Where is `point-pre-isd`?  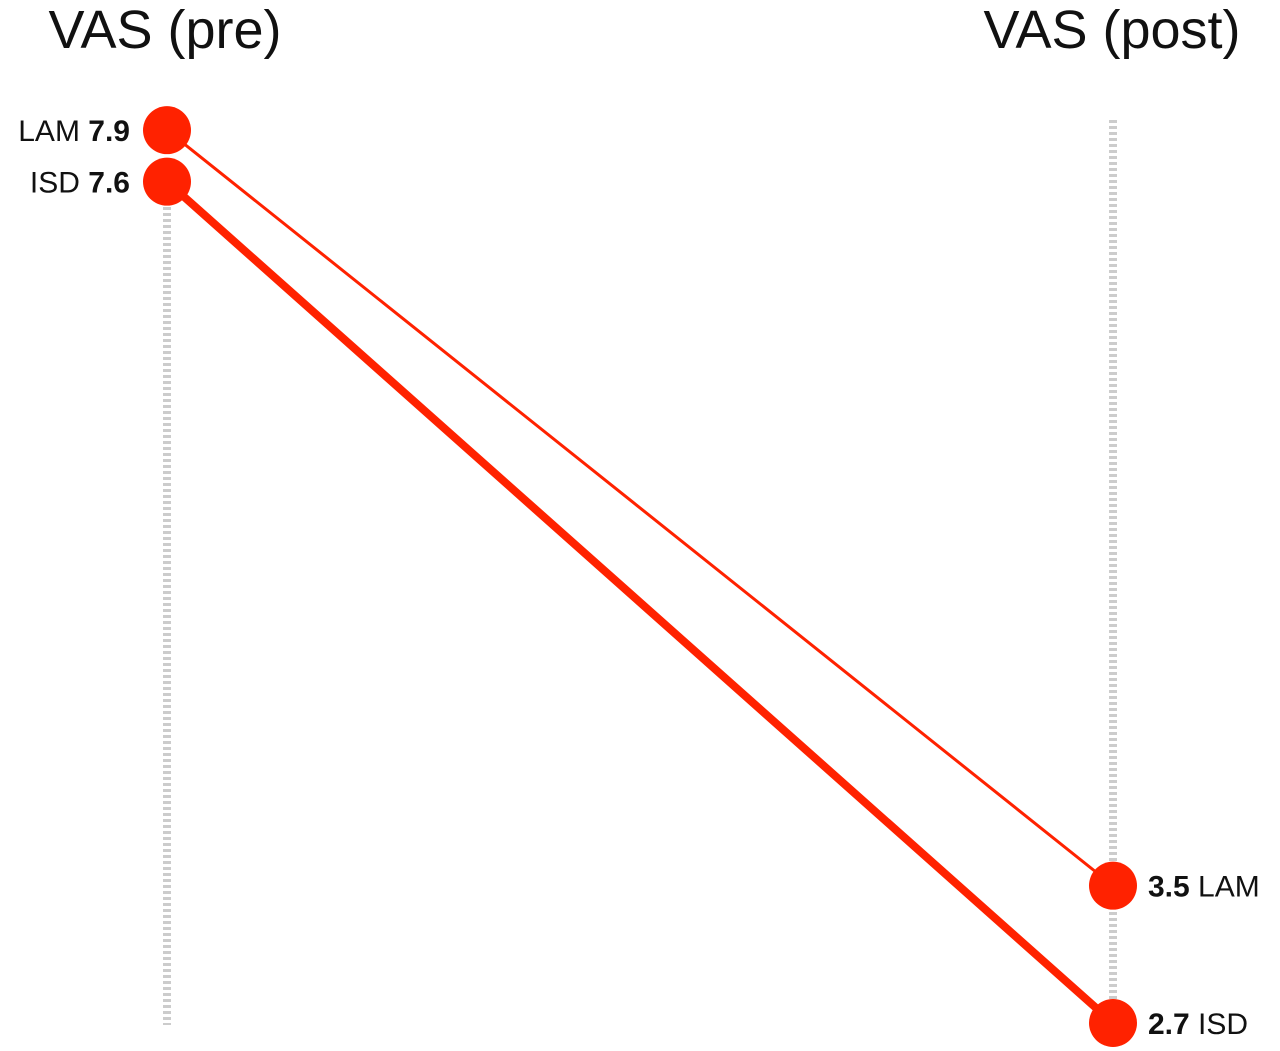
point-pre-isd is located at coordinates (167, 181).